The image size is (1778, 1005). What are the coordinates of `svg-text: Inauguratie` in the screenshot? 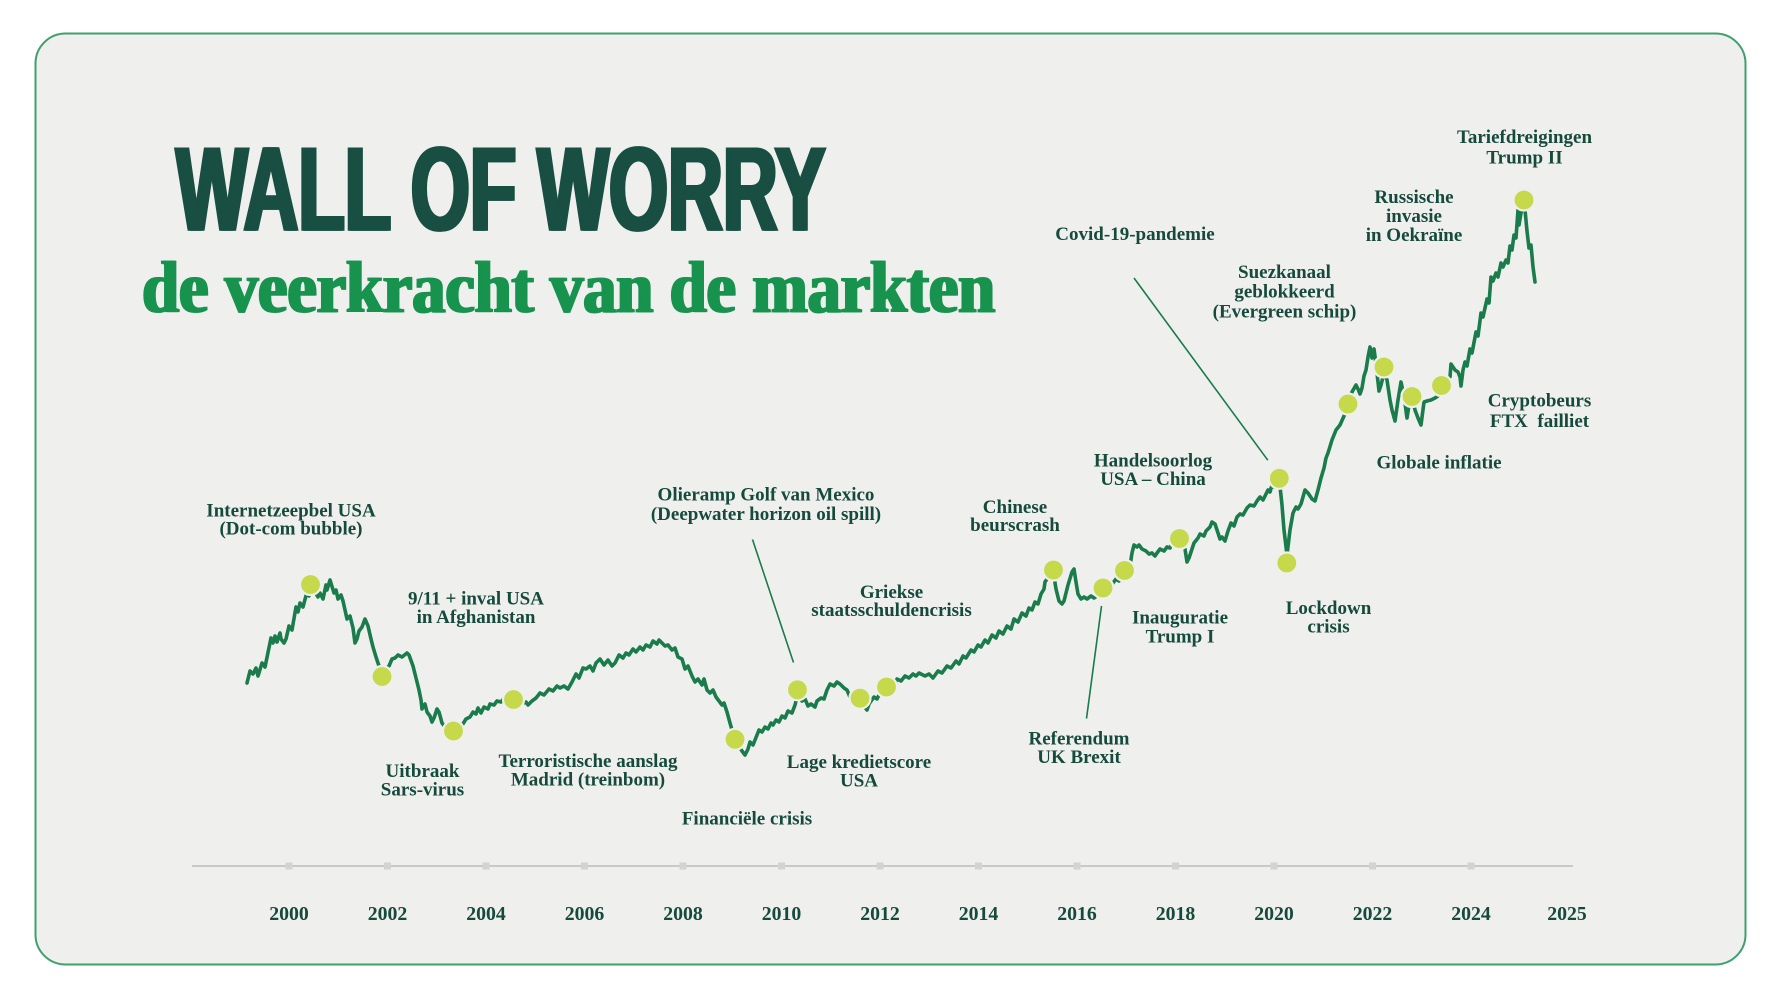 It's located at (1180, 618).